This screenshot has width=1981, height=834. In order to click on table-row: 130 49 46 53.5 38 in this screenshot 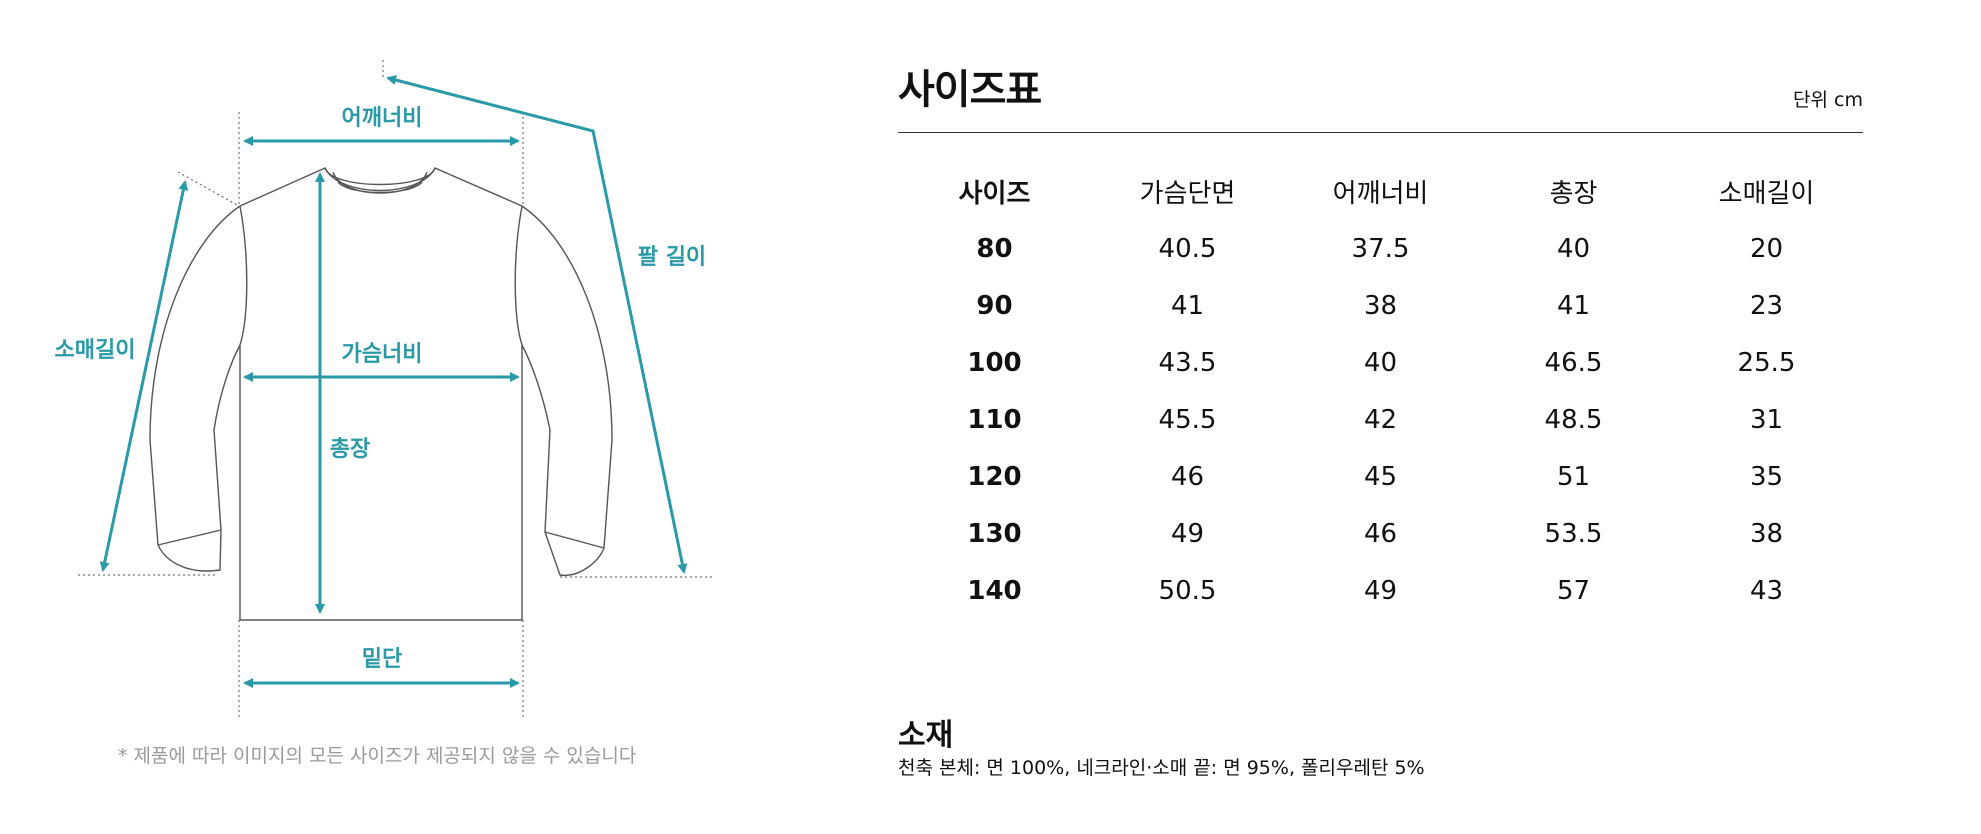, I will do `click(1380, 533)`.